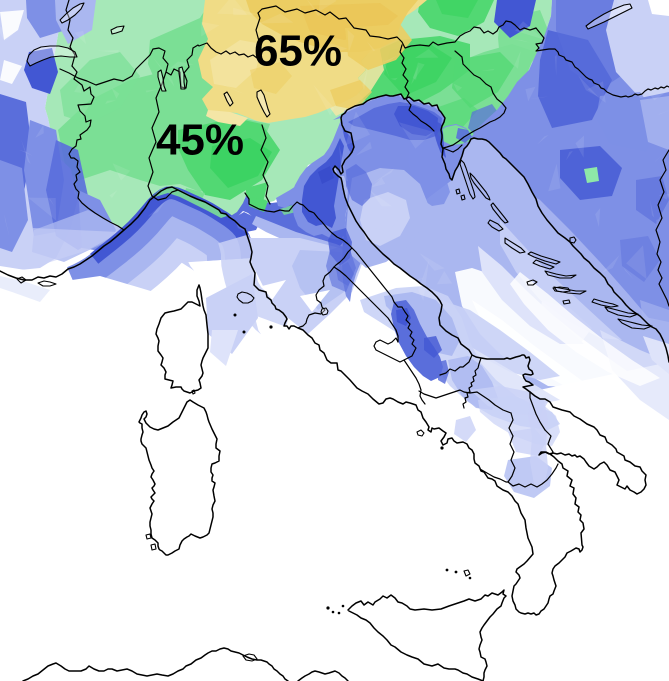 This screenshot has height=681, width=669. I want to click on svg-text: 65%, so click(298, 51).